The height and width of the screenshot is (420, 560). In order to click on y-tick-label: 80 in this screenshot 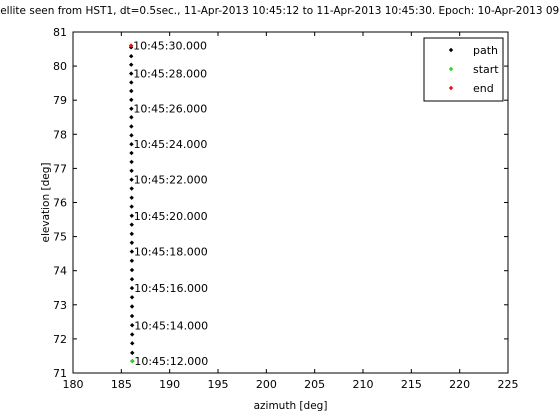, I will do `click(60, 66)`.